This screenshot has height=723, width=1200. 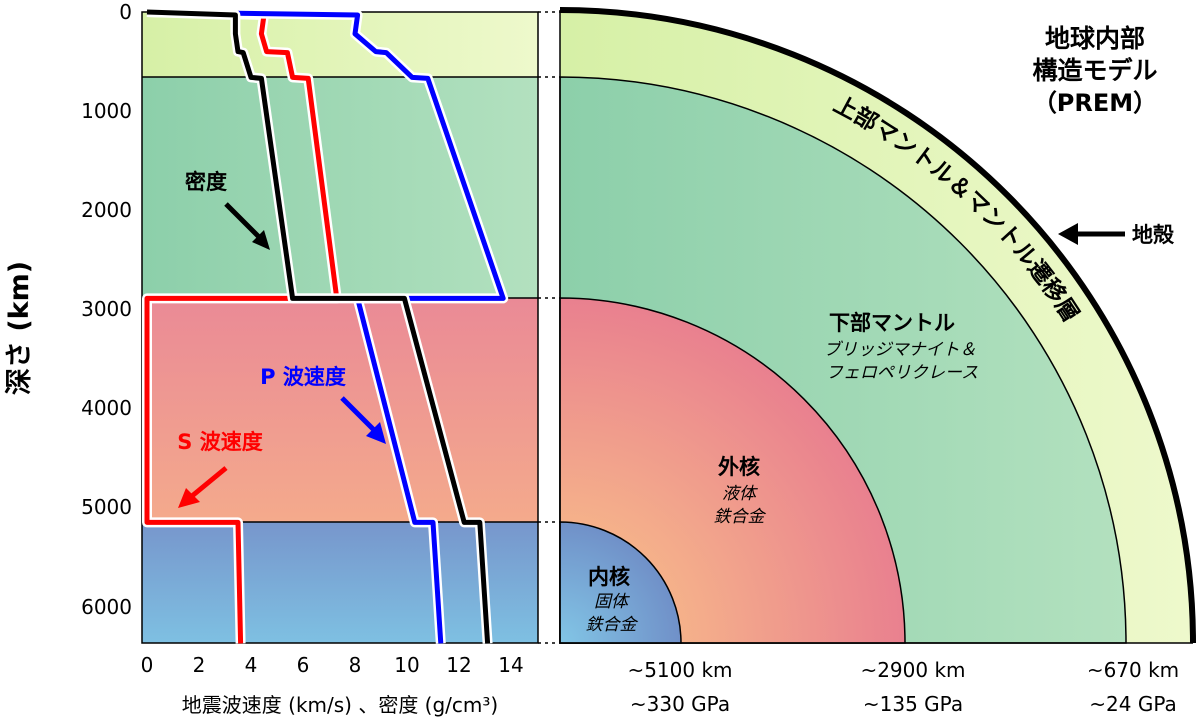 What do you see at coordinates (359, 415) in the screenshot?
I see `p-velocity-arrow` at bounding box center [359, 415].